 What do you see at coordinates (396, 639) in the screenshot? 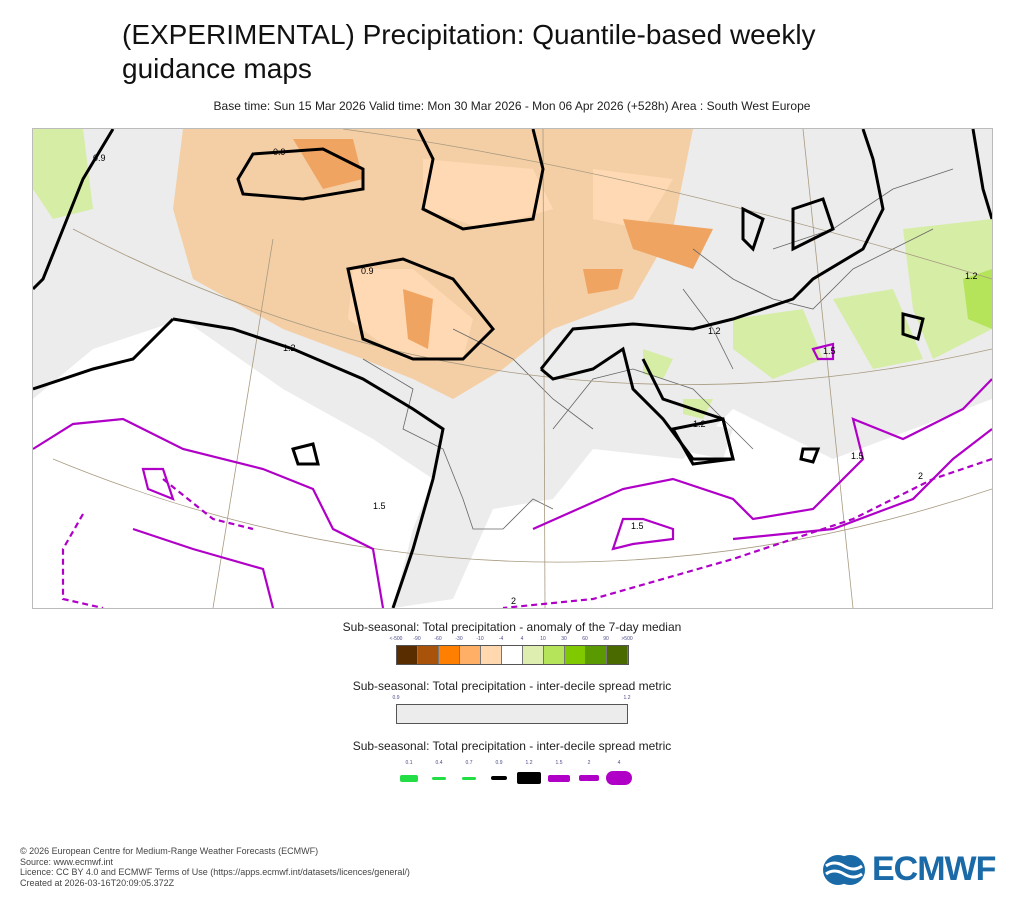
I see `legend-tick: <-500` at bounding box center [396, 639].